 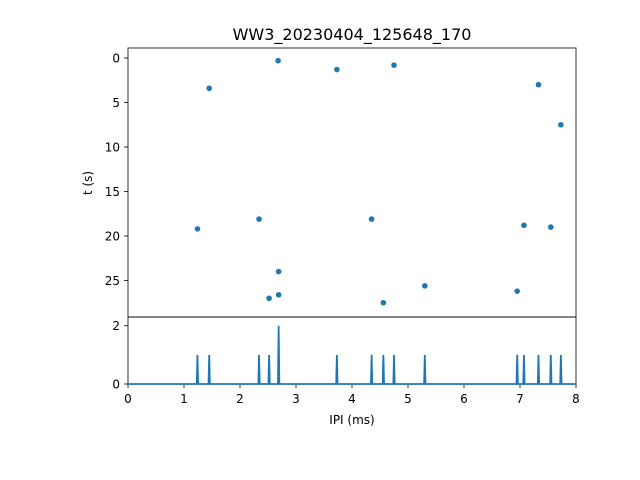 What do you see at coordinates (464, 399) in the screenshot?
I see `histogram-x-tick-label: 6` at bounding box center [464, 399].